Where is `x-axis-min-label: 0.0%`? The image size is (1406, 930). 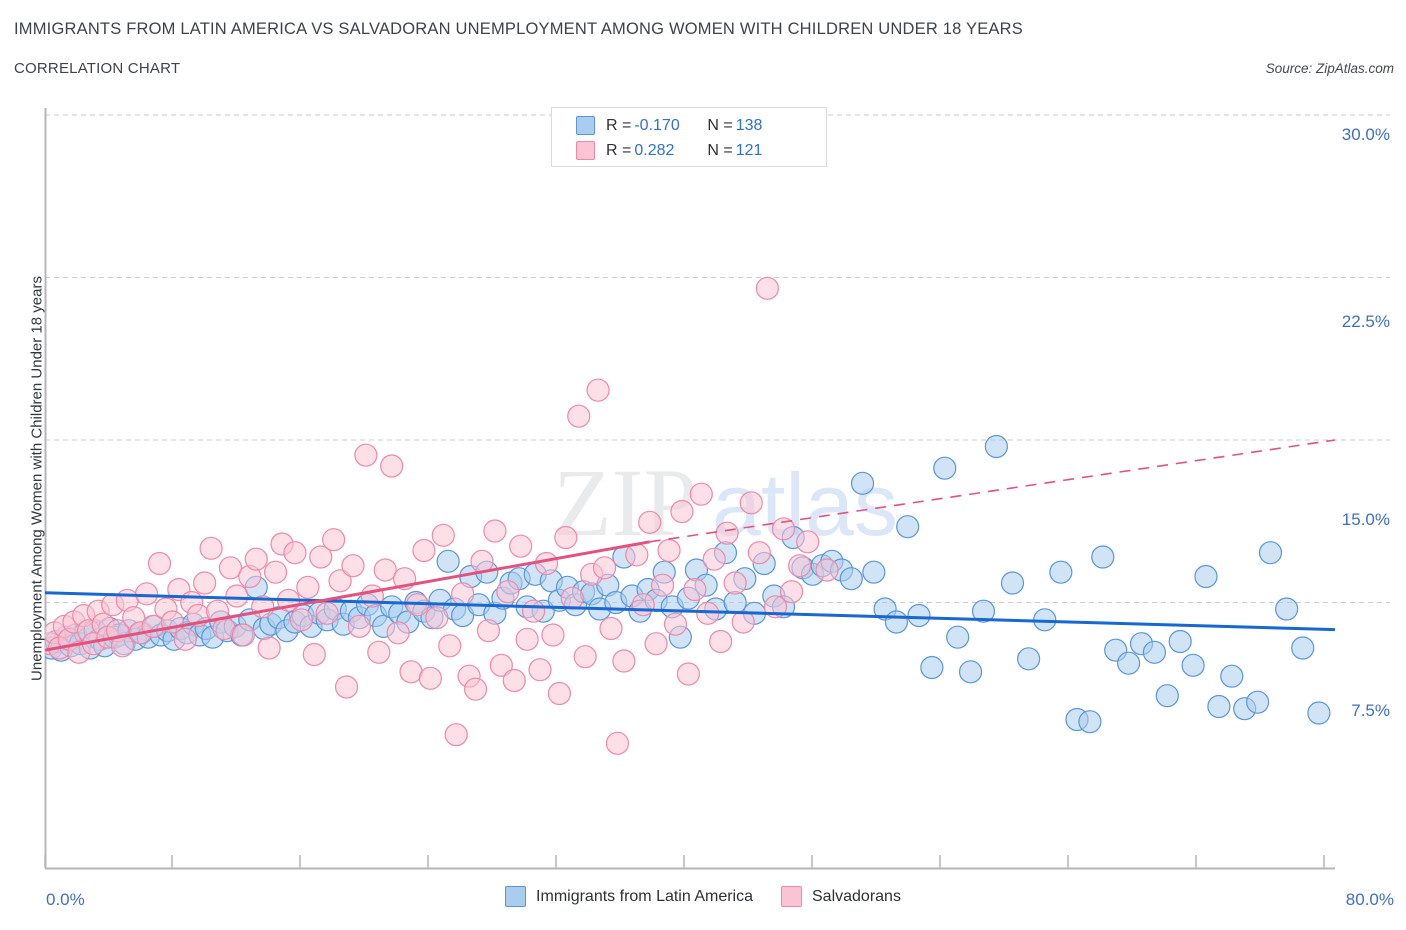
x-axis-min-label: 0.0% is located at coordinates (65, 899).